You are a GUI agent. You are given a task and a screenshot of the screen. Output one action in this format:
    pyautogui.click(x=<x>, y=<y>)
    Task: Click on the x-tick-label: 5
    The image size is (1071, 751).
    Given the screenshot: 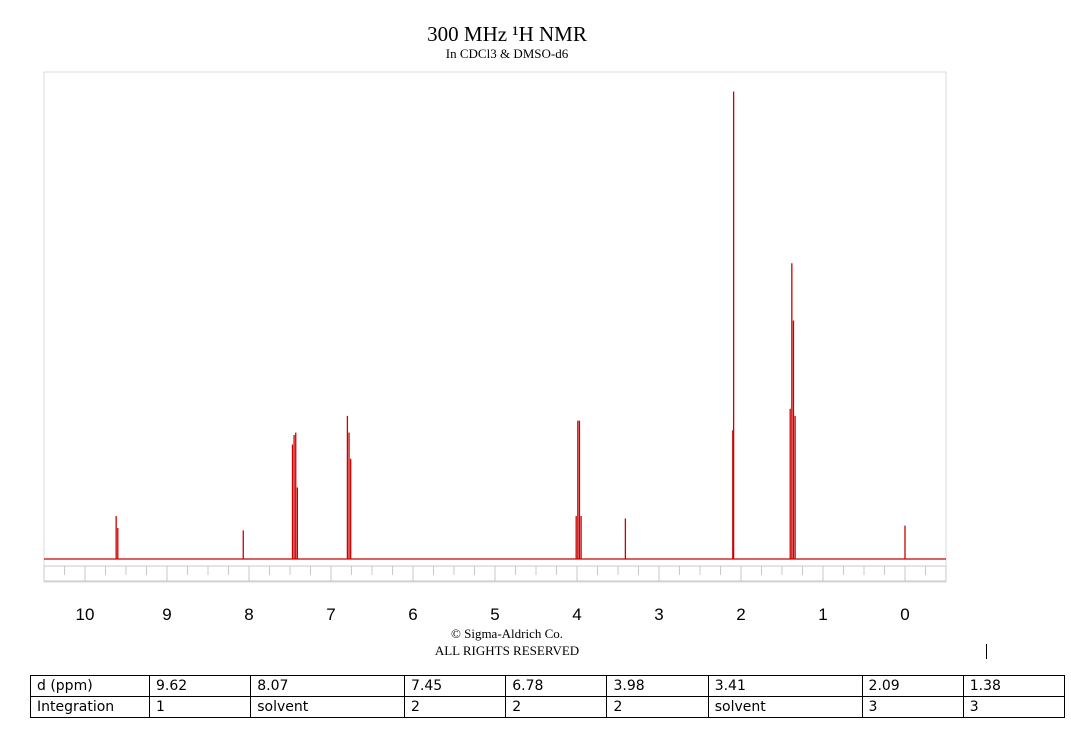 What is the action you would take?
    pyautogui.click(x=494, y=614)
    